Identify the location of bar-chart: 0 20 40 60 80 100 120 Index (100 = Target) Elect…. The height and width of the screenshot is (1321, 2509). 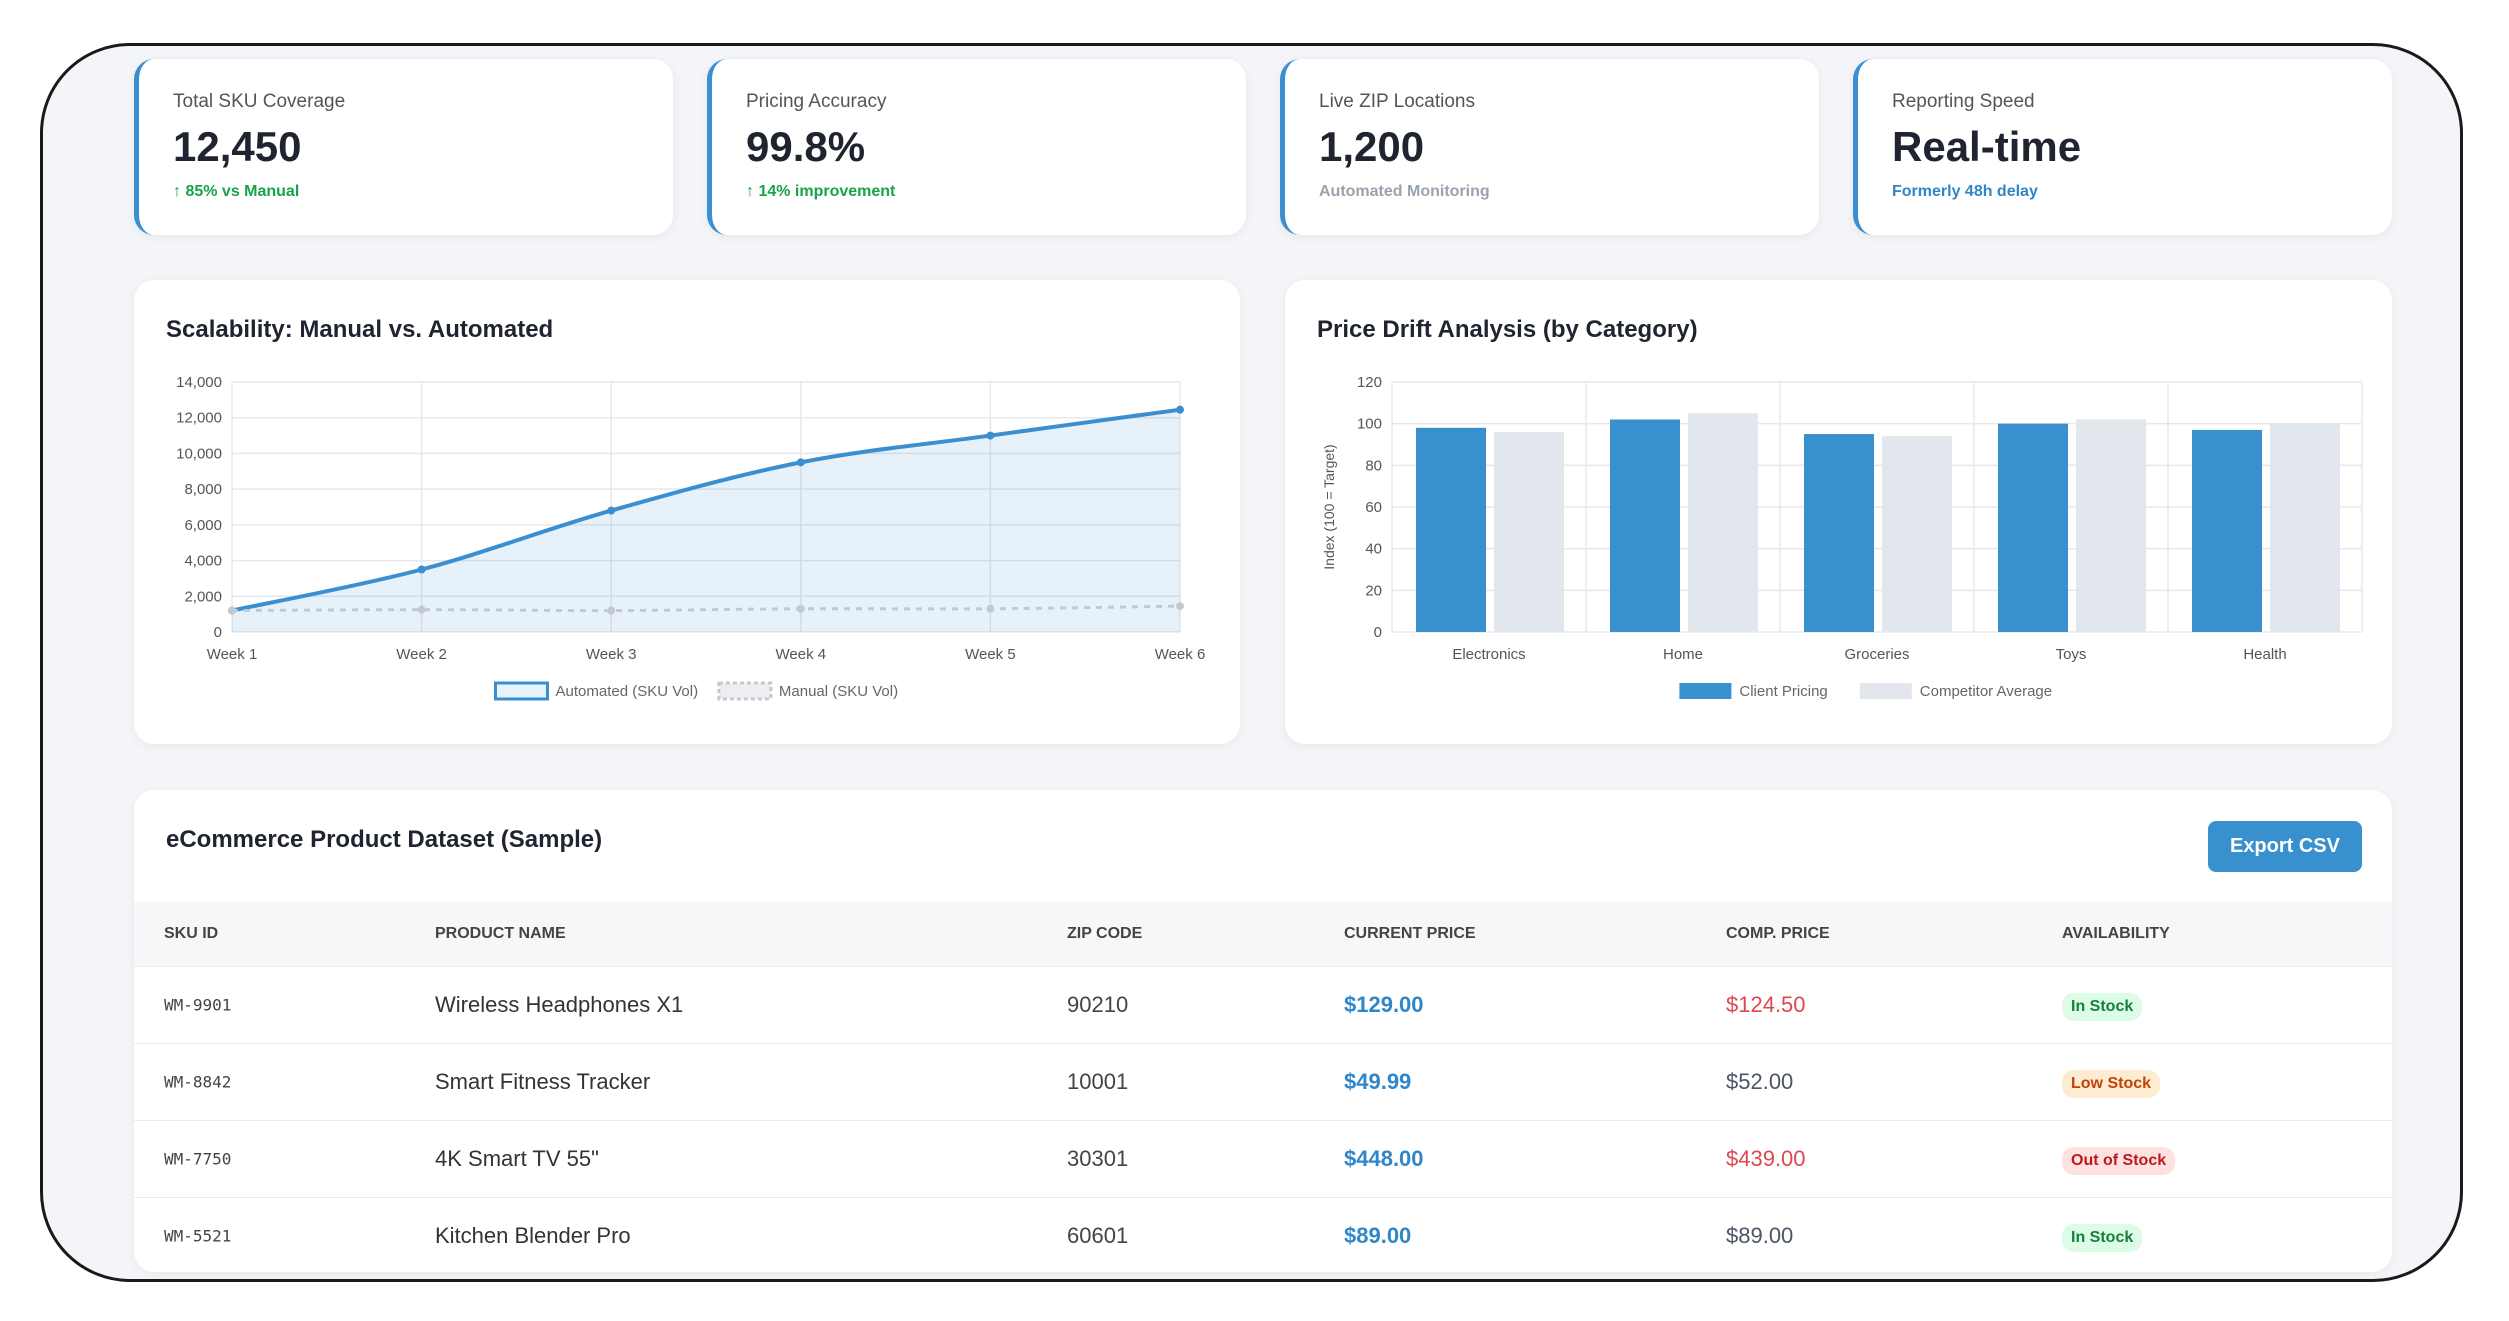
(1842, 537).